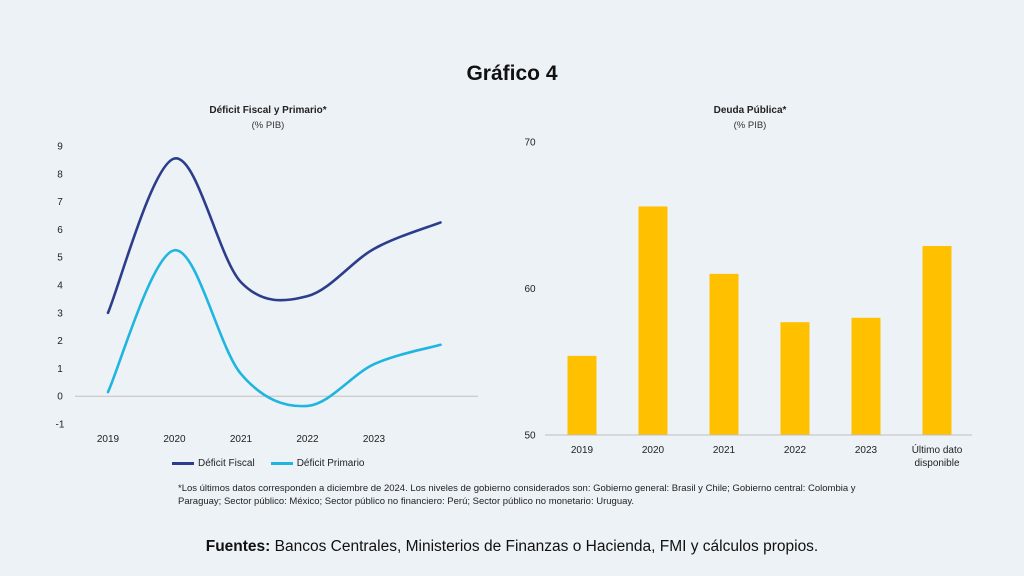 This screenshot has height=576, width=1024. What do you see at coordinates (281, 463) in the screenshot?
I see `legend-swatch-primario` at bounding box center [281, 463].